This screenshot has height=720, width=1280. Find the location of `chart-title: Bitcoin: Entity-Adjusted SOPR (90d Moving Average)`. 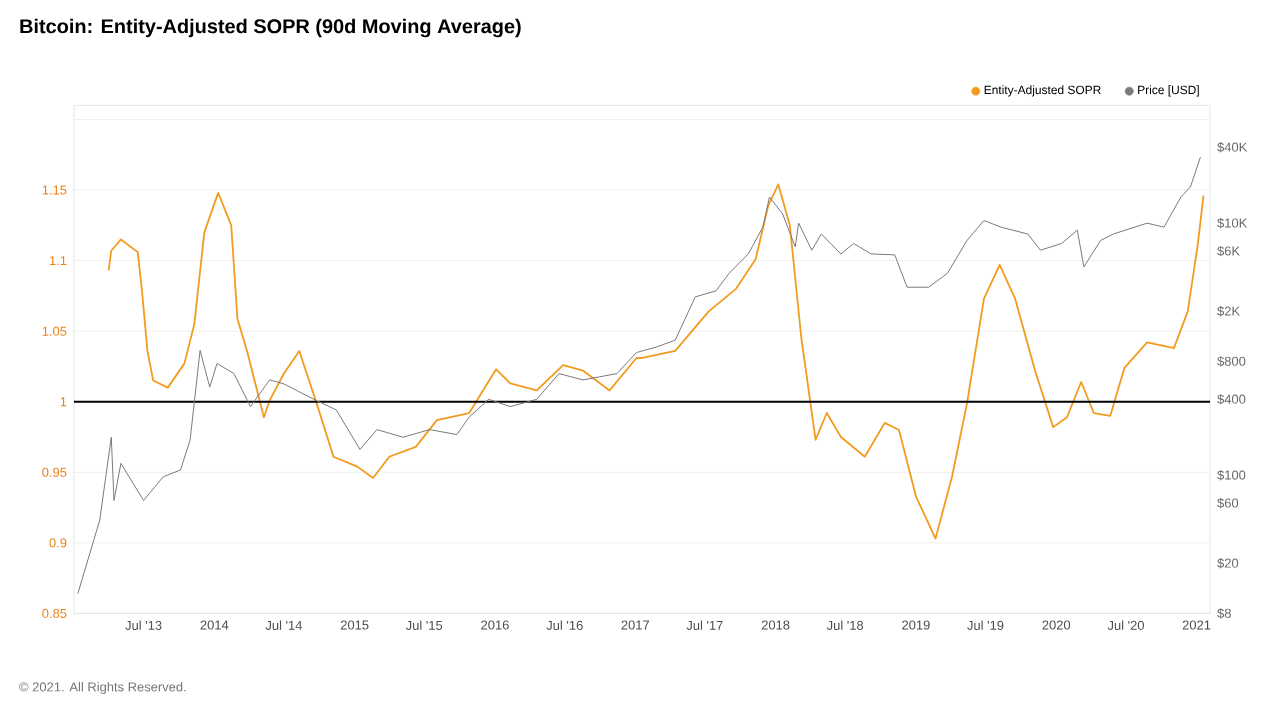

chart-title: Bitcoin: Entity-Adjusted SOPR (90d Moving Average) is located at coordinates (270, 28).